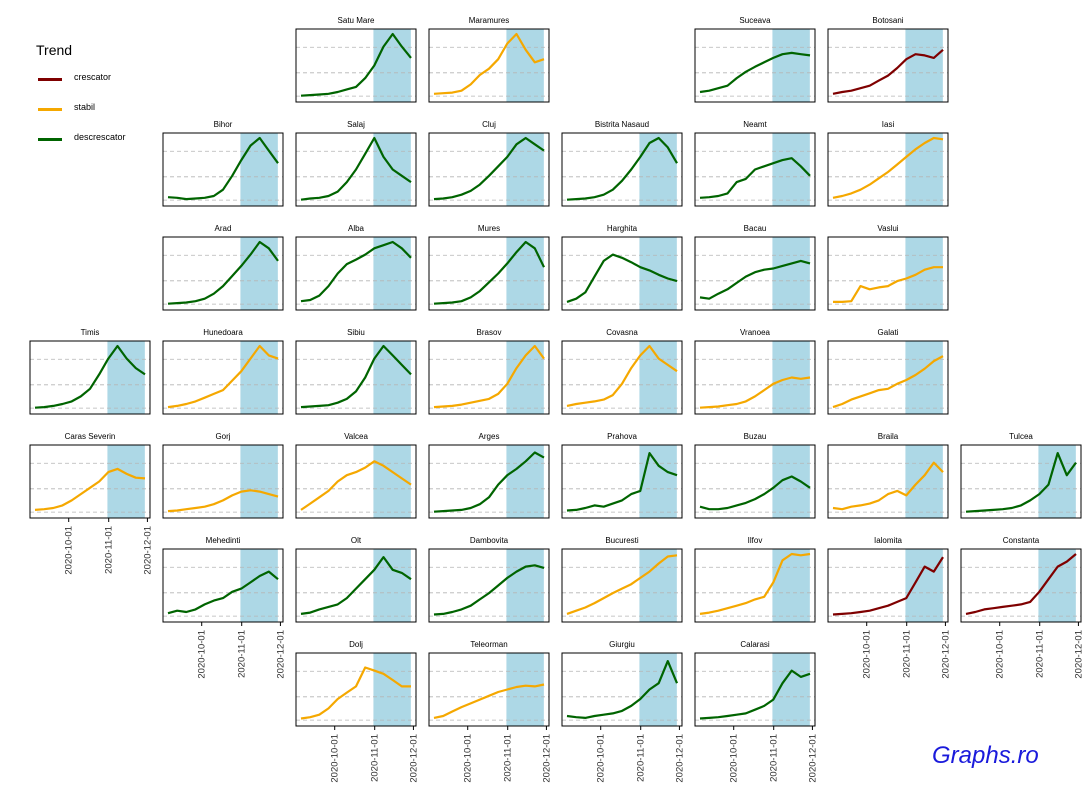 The image size is (1091, 796). I want to click on legend-title: Trend, so click(54, 50).